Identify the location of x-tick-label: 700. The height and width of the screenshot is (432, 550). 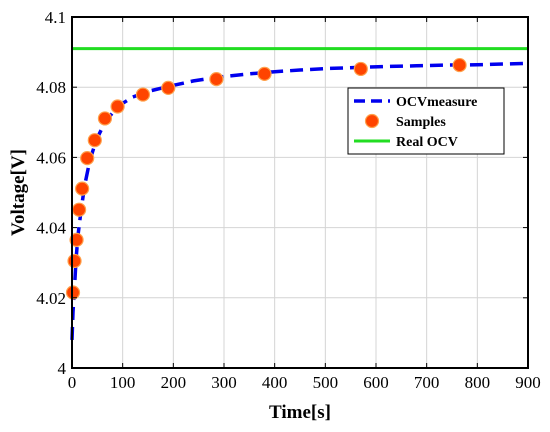
(427, 382).